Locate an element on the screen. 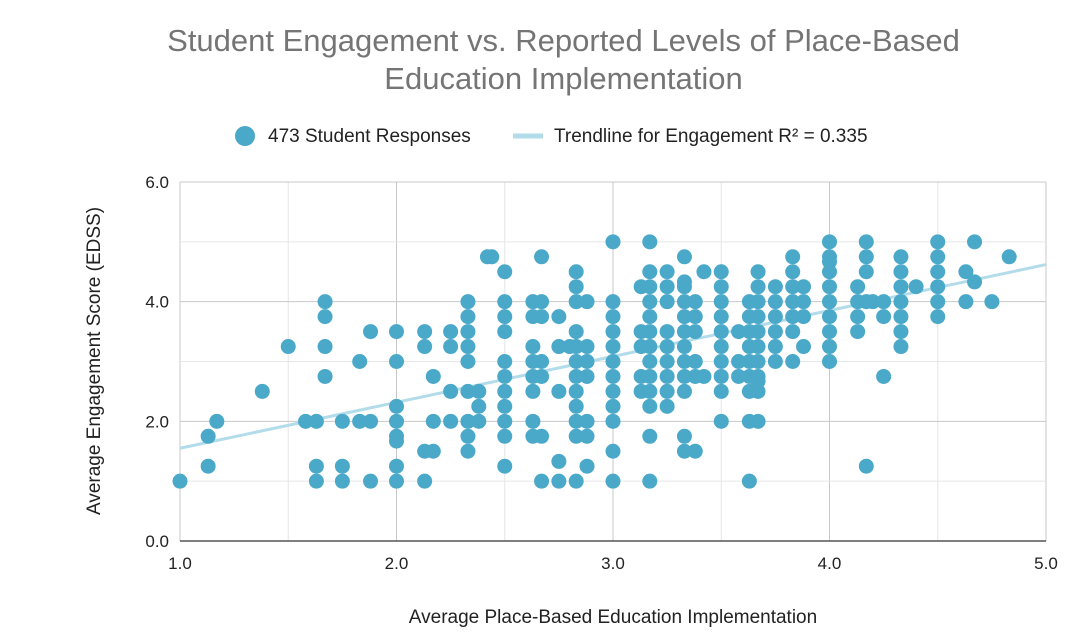  x-tick-label: 2.0 is located at coordinates (397, 563).